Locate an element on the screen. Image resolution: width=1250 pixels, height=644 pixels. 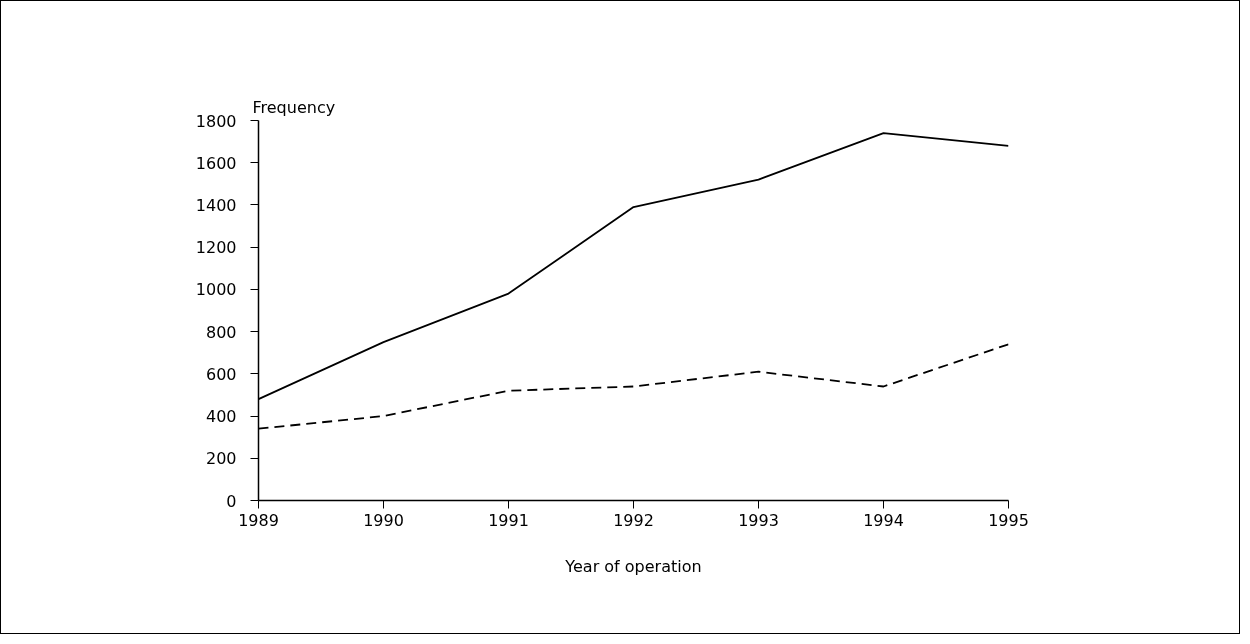
x-tick-label: 1995 is located at coordinates (1008, 520).